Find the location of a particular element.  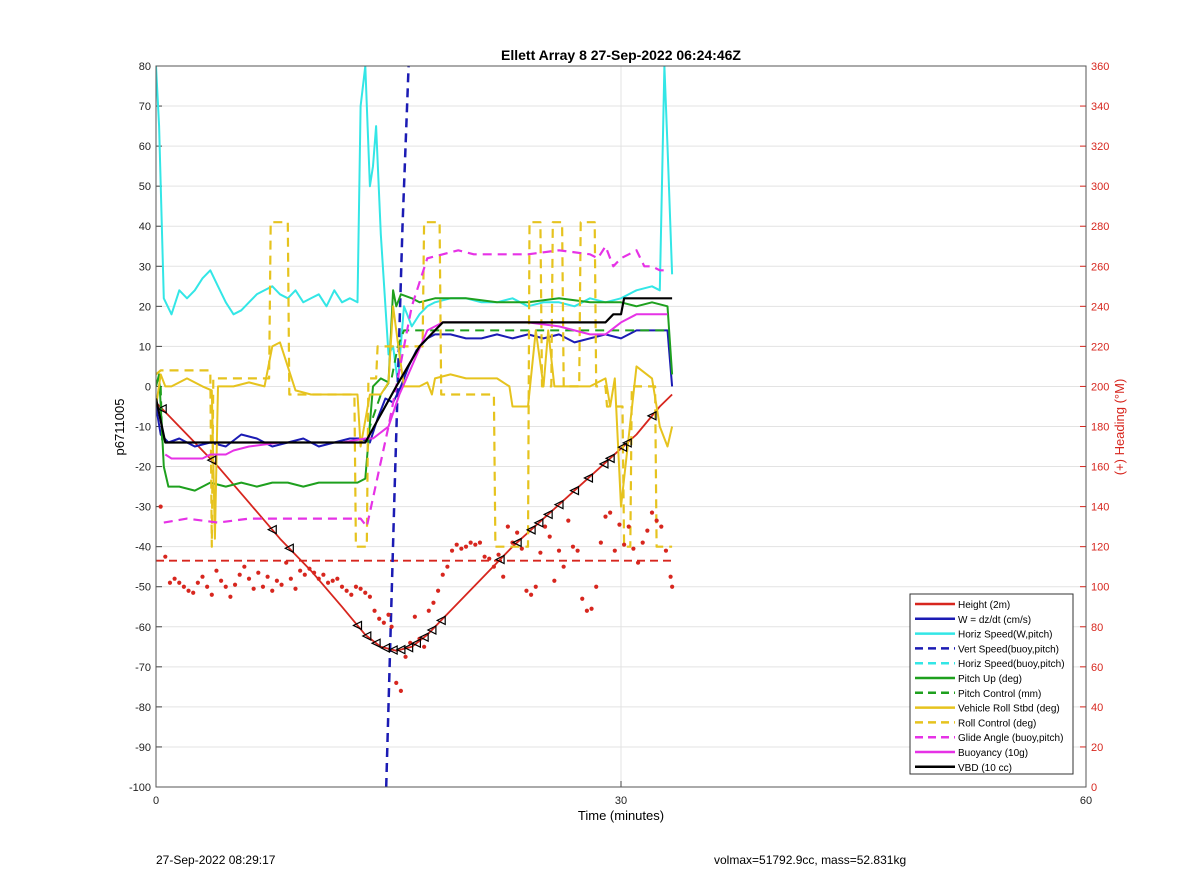

y-tick-label: 70 is located at coordinates (145, 107).